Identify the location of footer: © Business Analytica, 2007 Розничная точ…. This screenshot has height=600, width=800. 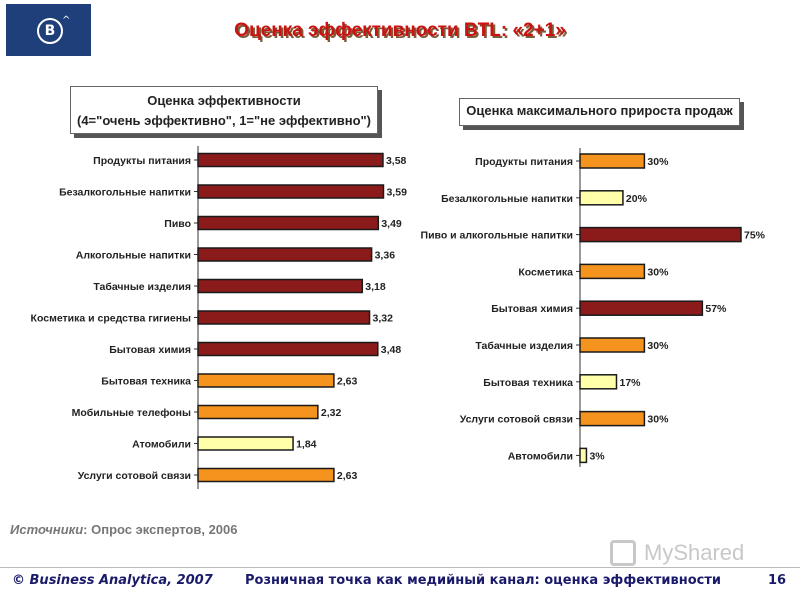
(400, 581).